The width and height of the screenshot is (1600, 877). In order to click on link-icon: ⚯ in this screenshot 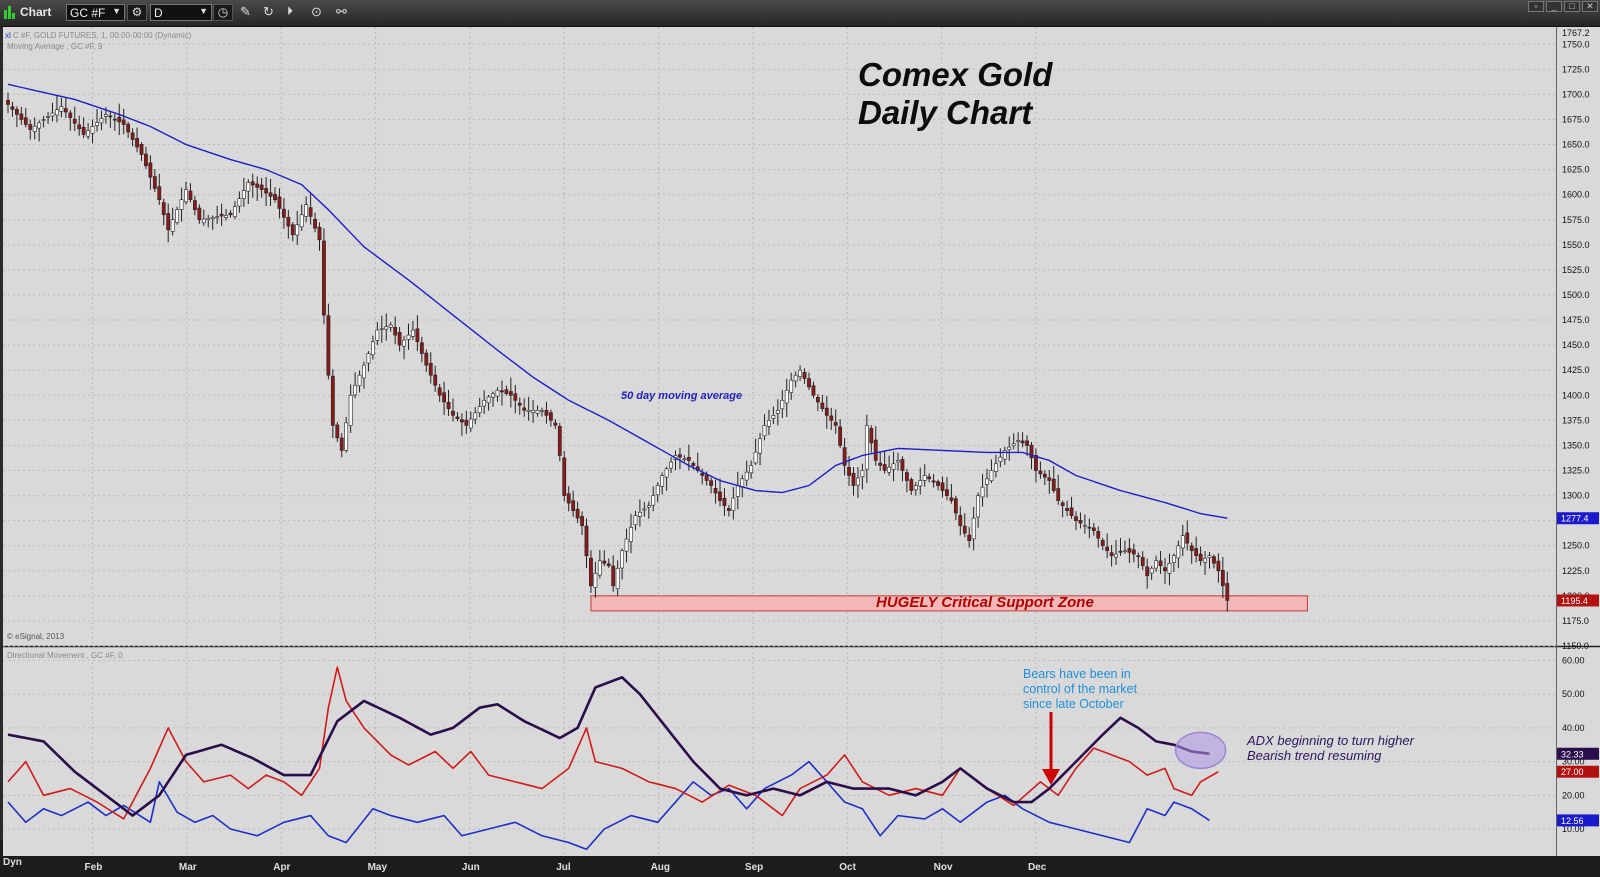, I will do `click(341, 11)`.